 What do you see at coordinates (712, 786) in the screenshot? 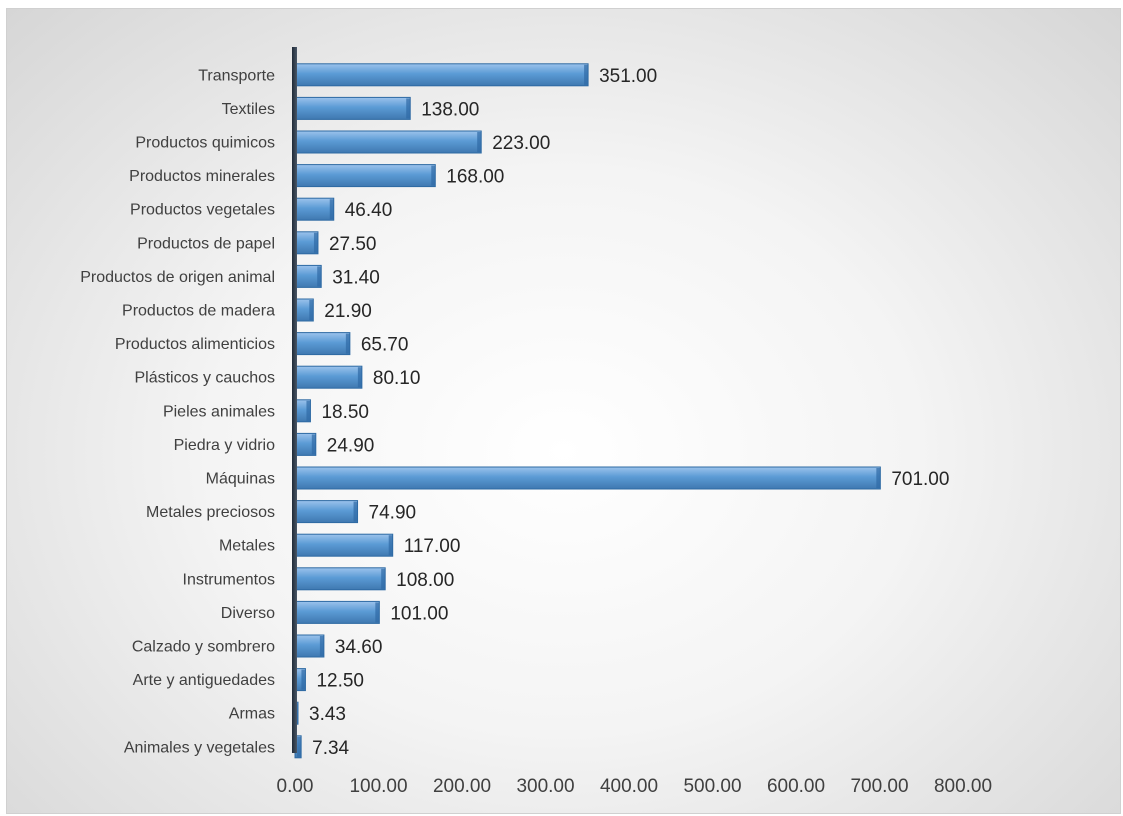
I see `x-tick-label: 500.00` at bounding box center [712, 786].